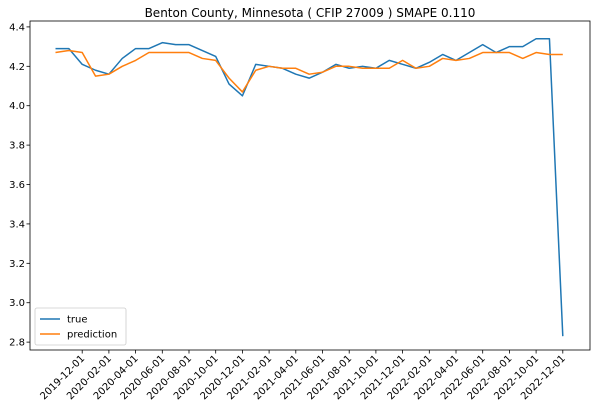 Image resolution: width=595 pixels, height=411 pixels. I want to click on legend-label-true: true, so click(77, 320).